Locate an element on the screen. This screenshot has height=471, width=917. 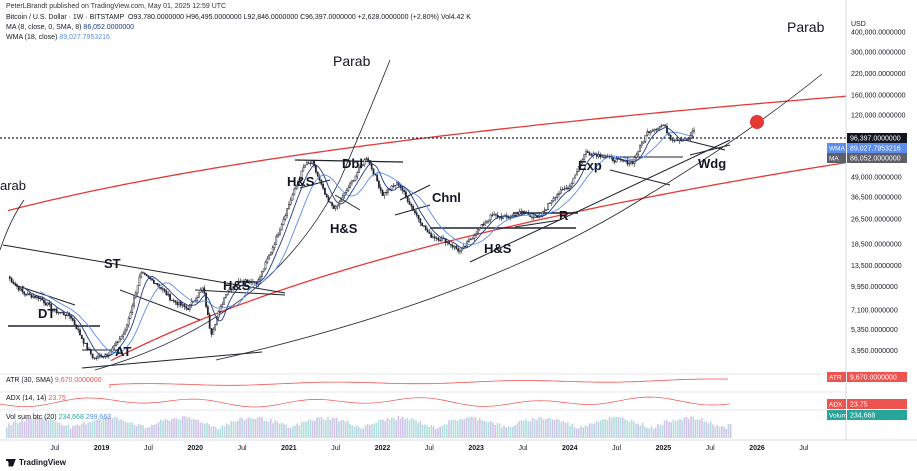
pattern-label: Parab is located at coordinates (352, 61).